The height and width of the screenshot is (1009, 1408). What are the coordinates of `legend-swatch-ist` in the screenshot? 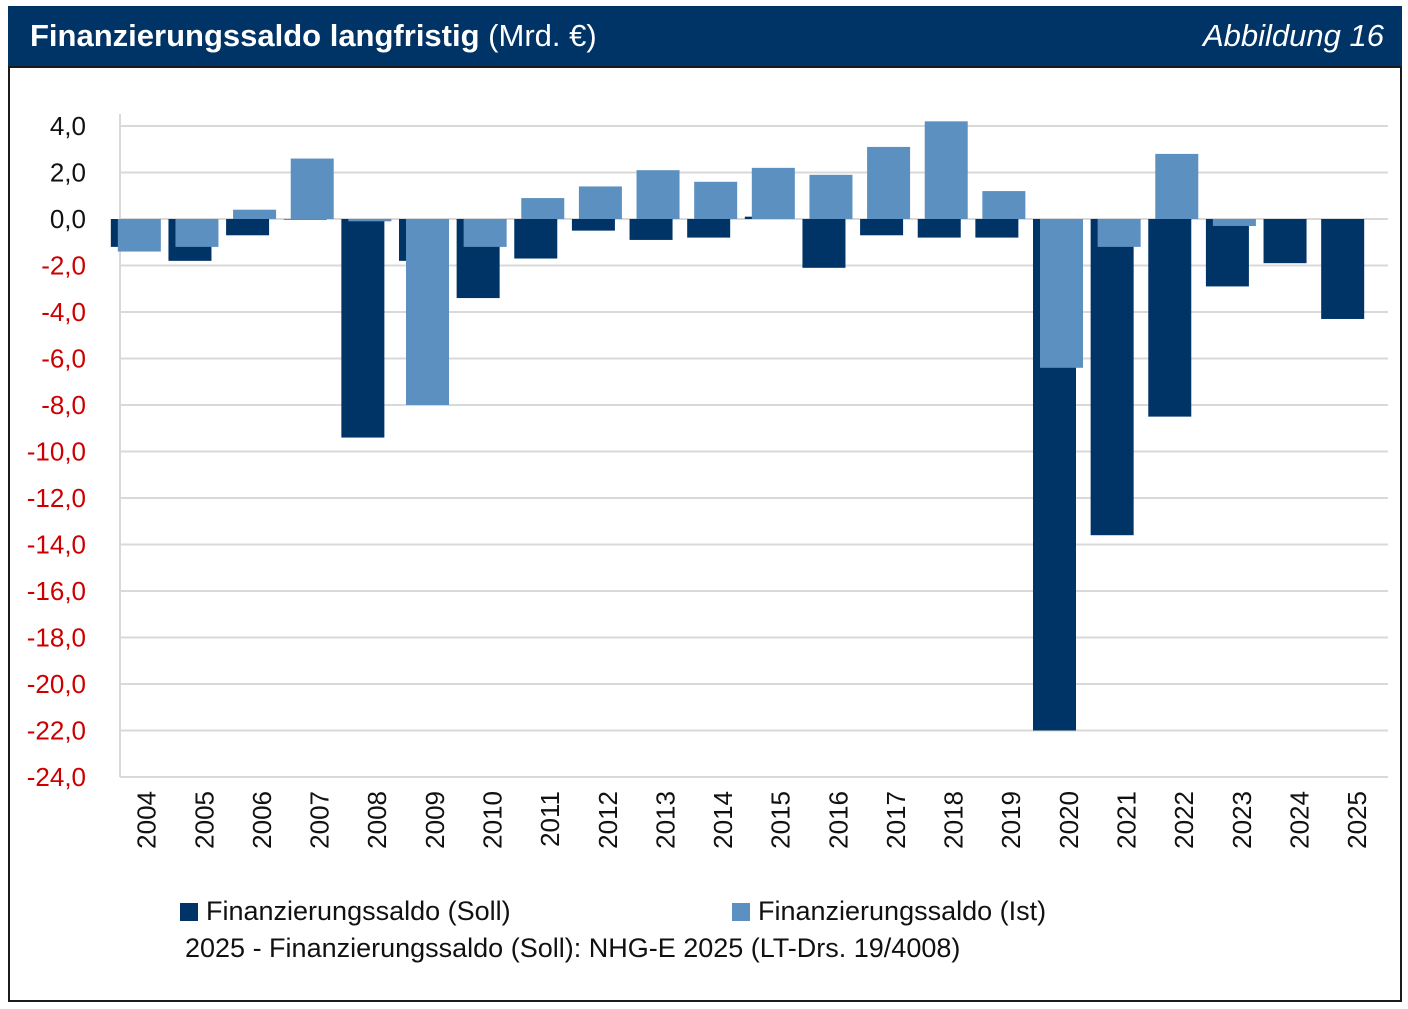 It's located at (741, 911).